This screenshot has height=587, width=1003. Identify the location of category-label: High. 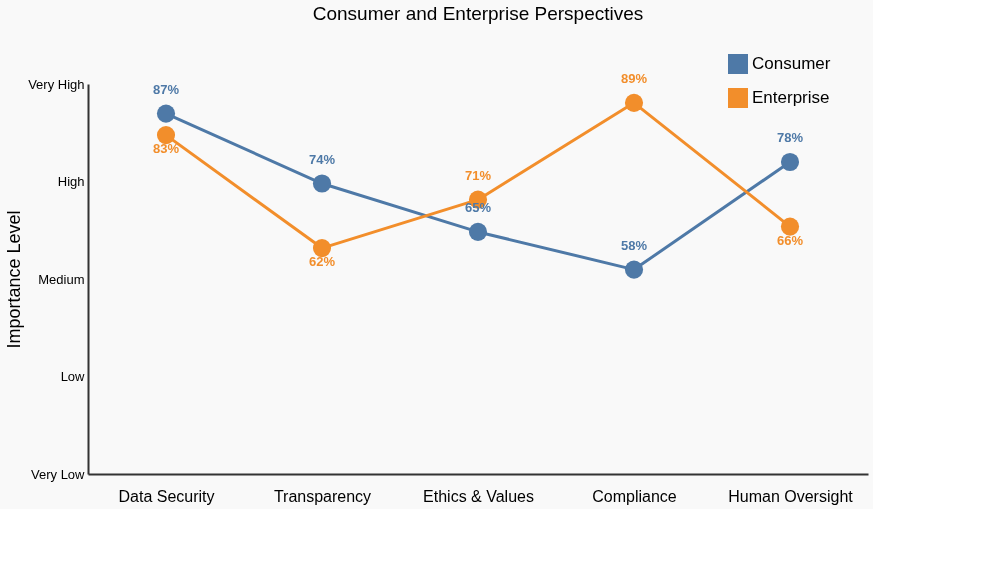
(71, 181).